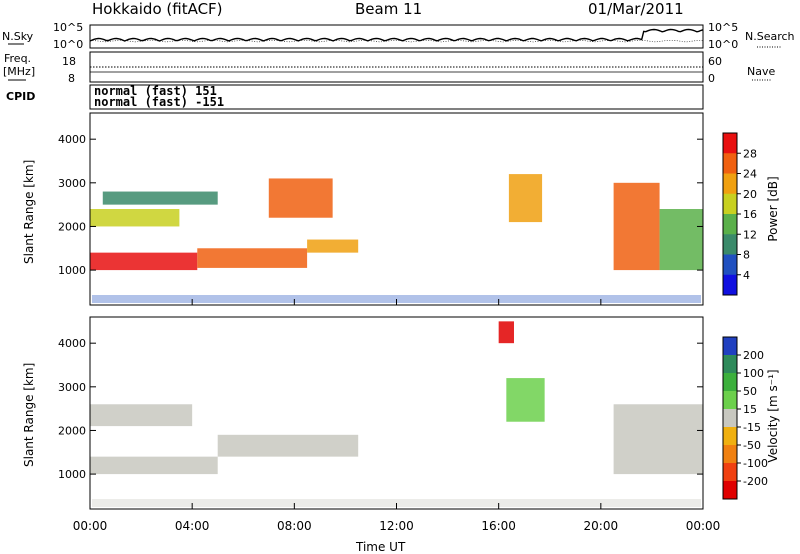 The width and height of the screenshot is (800, 554). What do you see at coordinates (68, 44) in the screenshot?
I see `noise-tick-left-bottom: 10^0` at bounding box center [68, 44].